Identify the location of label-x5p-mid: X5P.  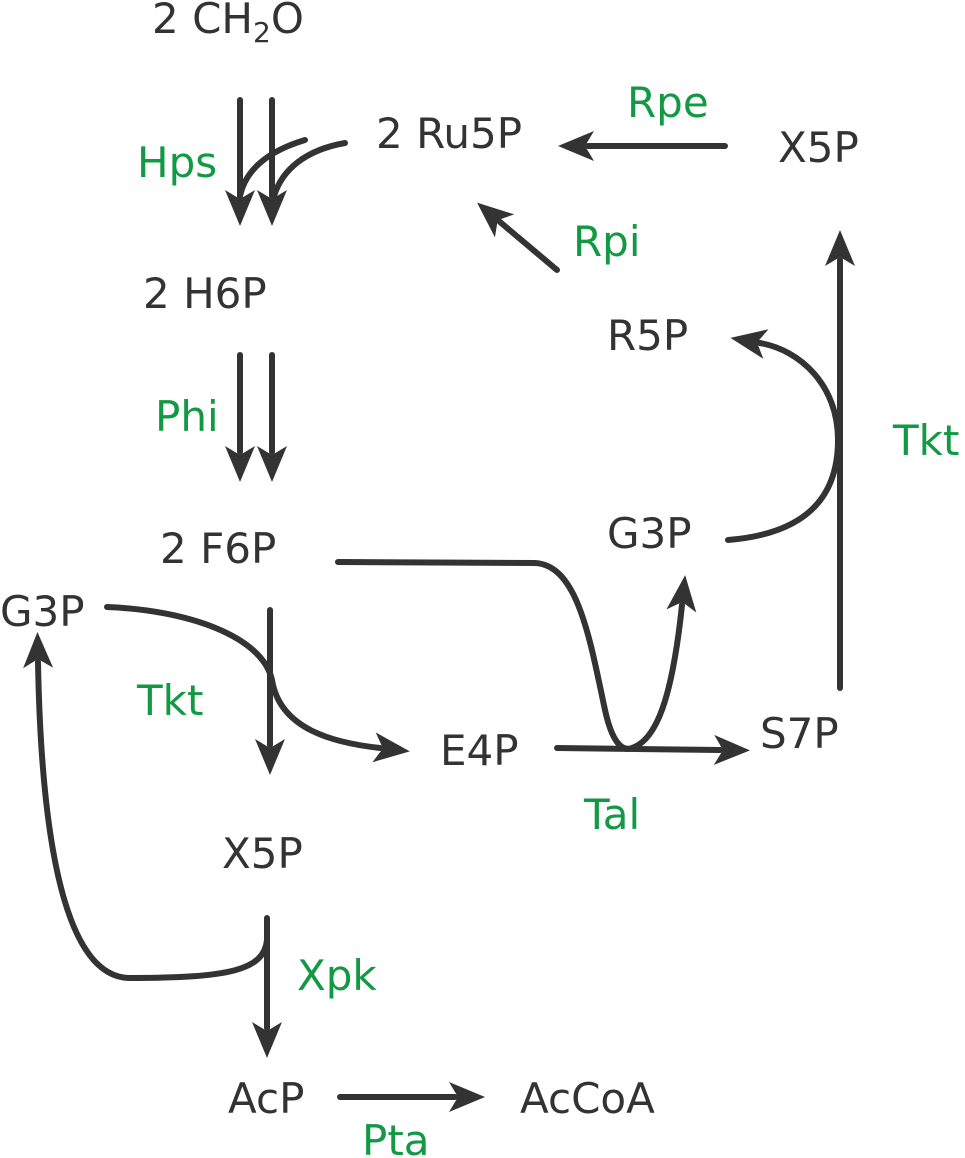
(262, 853).